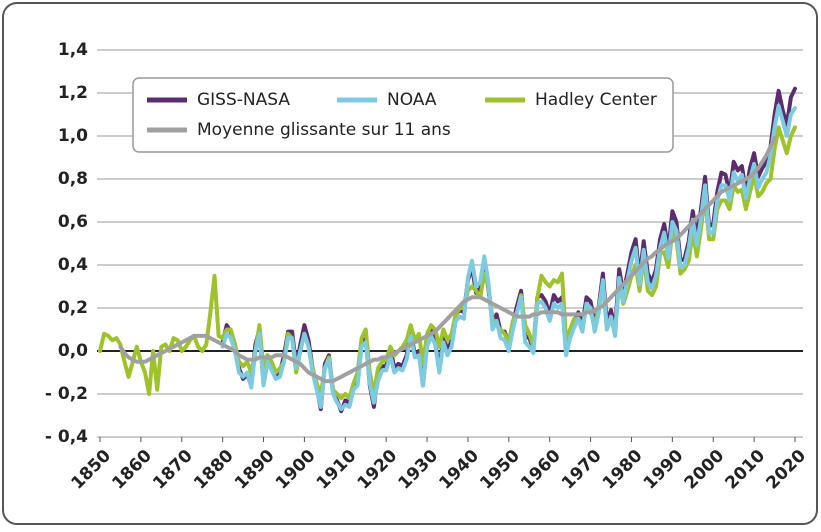  Describe the element at coordinates (324, 130) in the screenshot. I see `legend-label: Moyenne glissante sur 11 ans` at that location.